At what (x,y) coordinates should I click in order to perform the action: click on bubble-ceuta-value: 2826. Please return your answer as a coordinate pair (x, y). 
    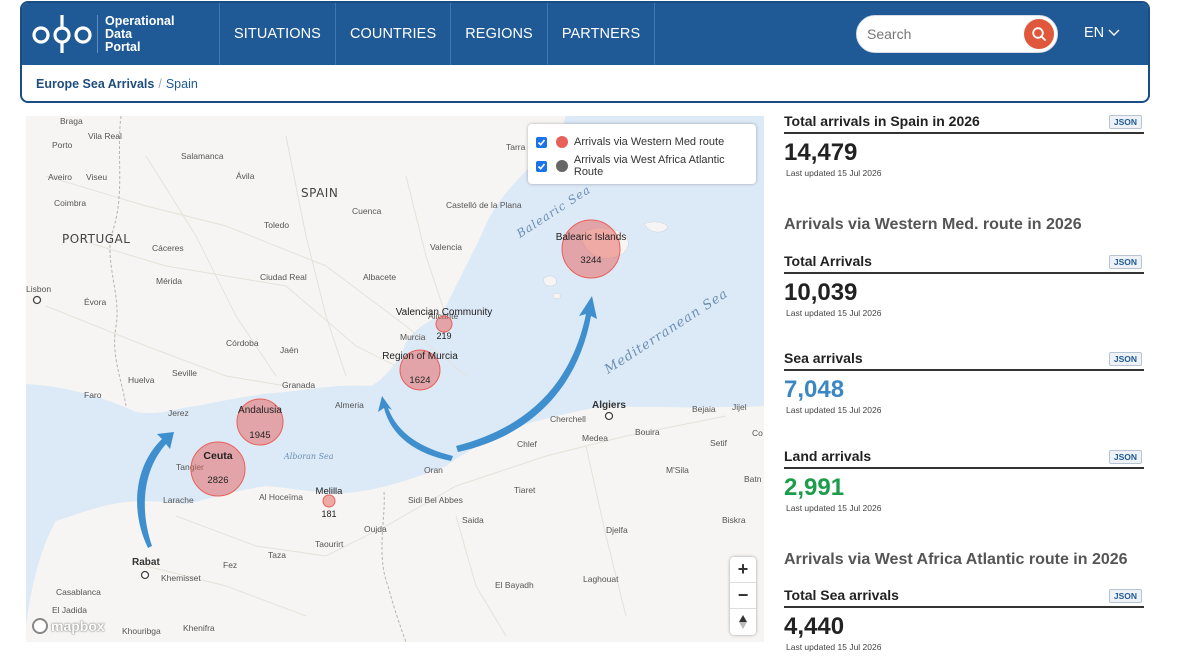
    Looking at the image, I should click on (217, 480).